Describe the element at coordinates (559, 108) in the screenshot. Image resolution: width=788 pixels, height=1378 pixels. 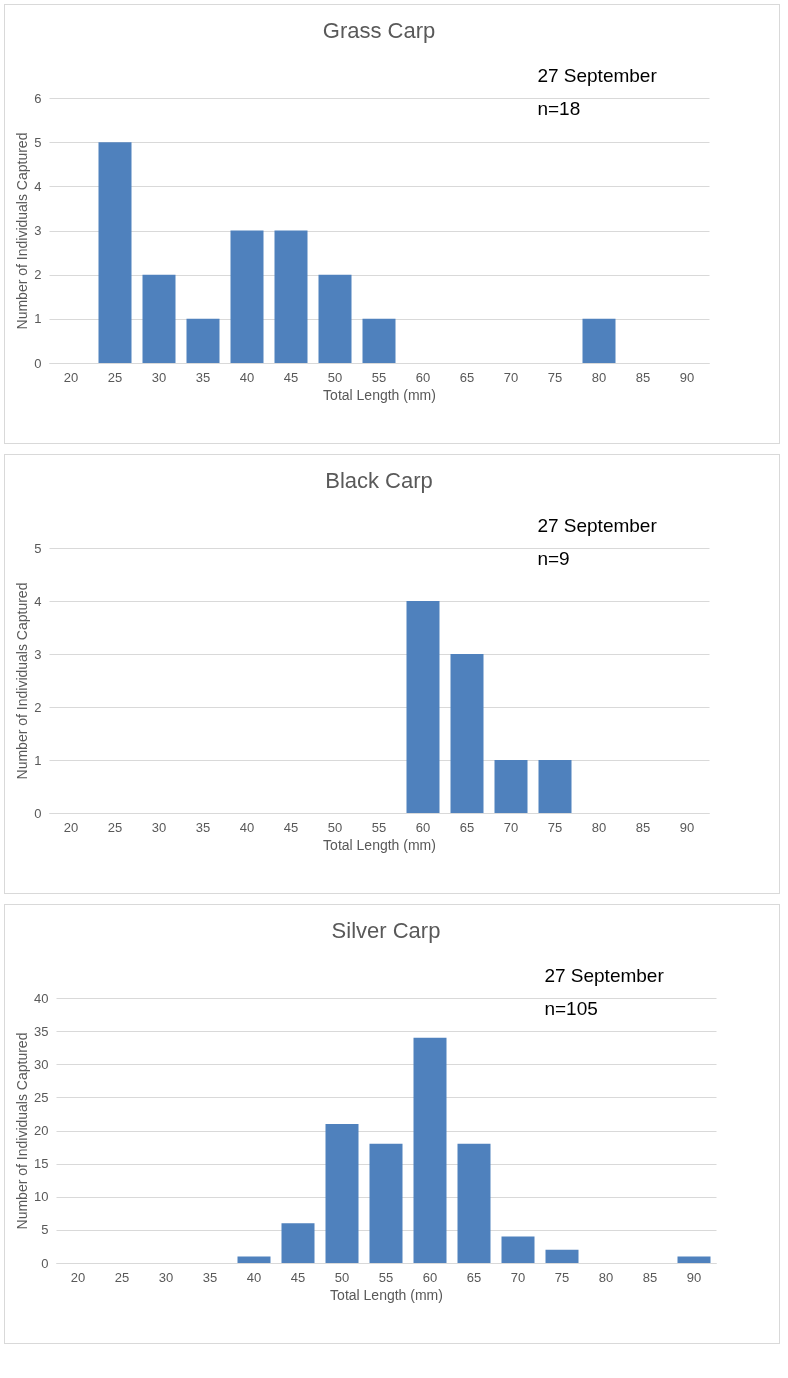
I see `annotation: n=18` at that location.